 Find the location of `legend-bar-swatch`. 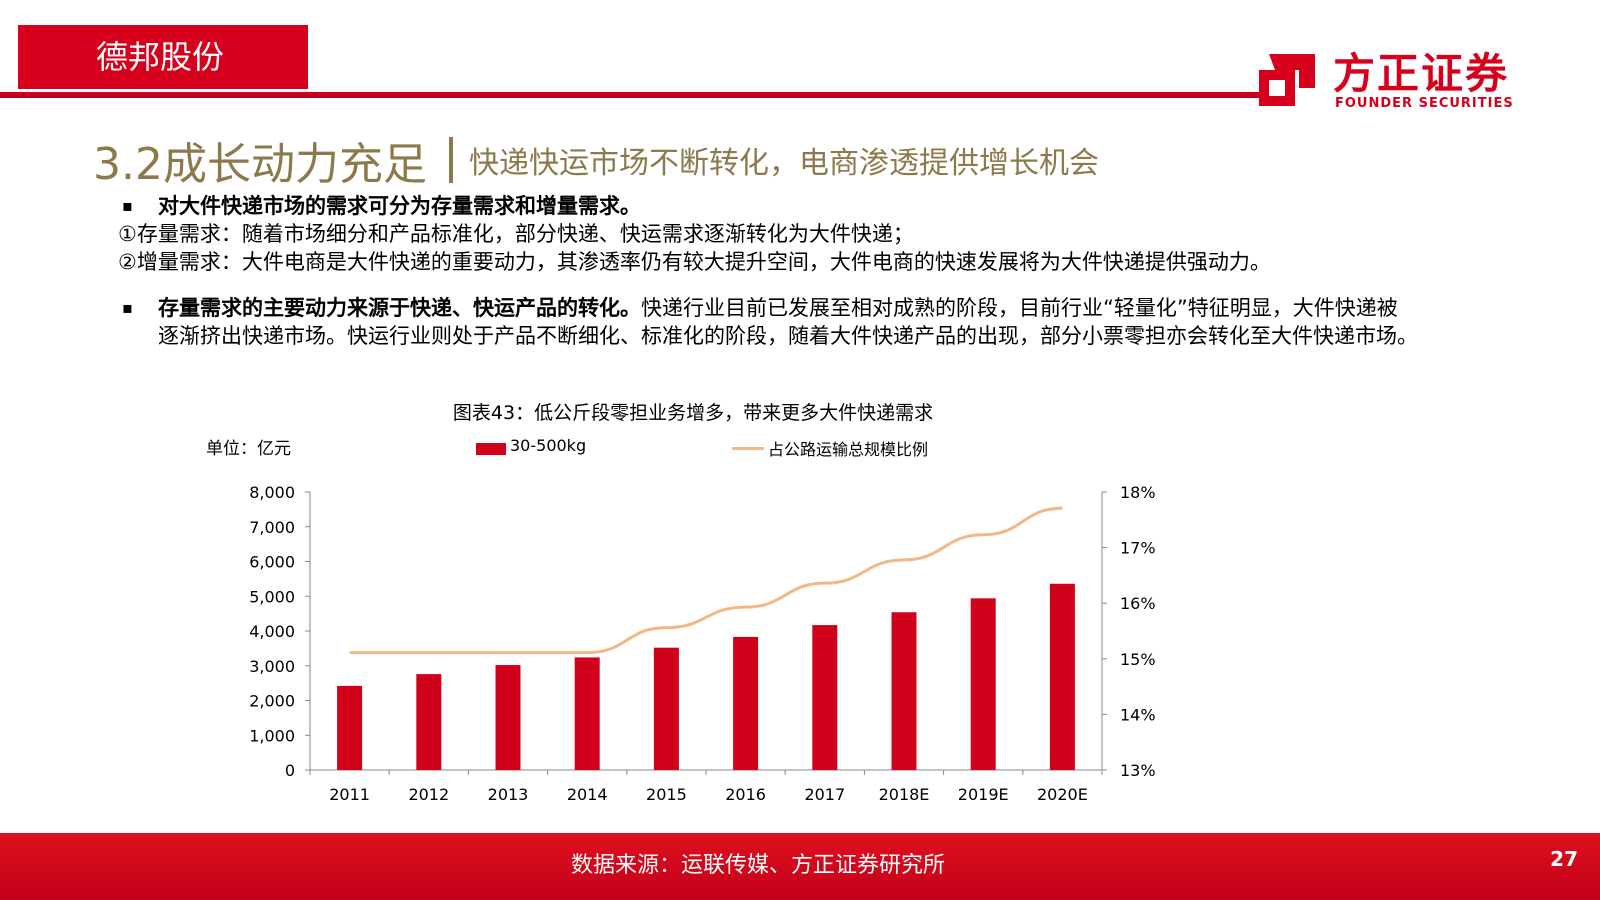

legend-bar-swatch is located at coordinates (491, 449).